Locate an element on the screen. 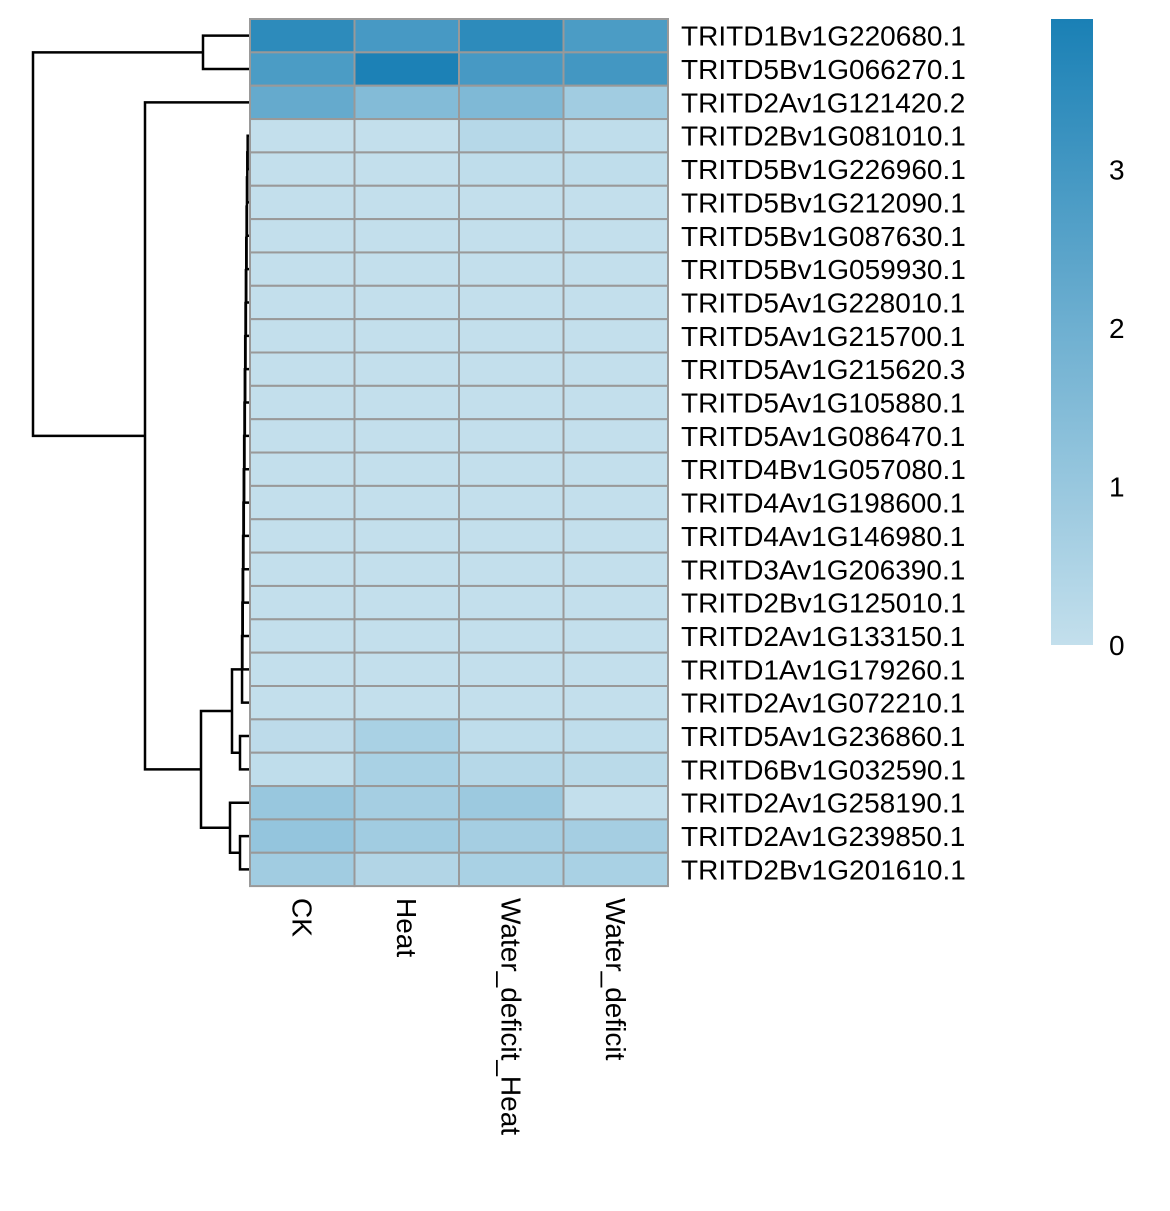 Image resolution: width=1170 pixels, height=1211 pixels. row-label: TRITD5Bv1G066270.1 is located at coordinates (823, 69).